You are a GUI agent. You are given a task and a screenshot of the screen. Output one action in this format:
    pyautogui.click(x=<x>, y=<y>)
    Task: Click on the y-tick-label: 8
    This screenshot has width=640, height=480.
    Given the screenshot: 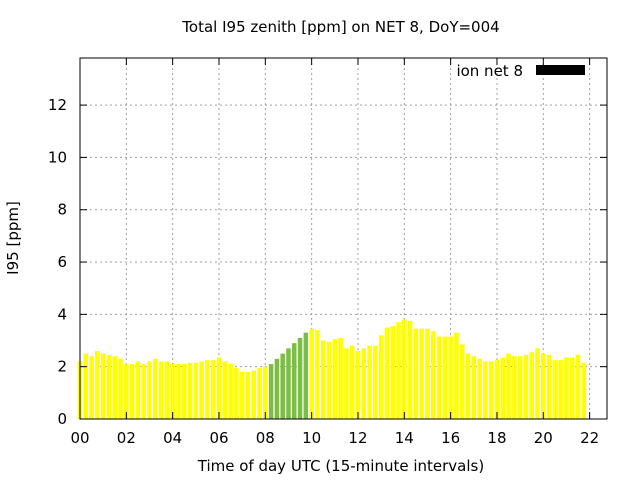 What is the action you would take?
    pyautogui.click(x=62, y=210)
    